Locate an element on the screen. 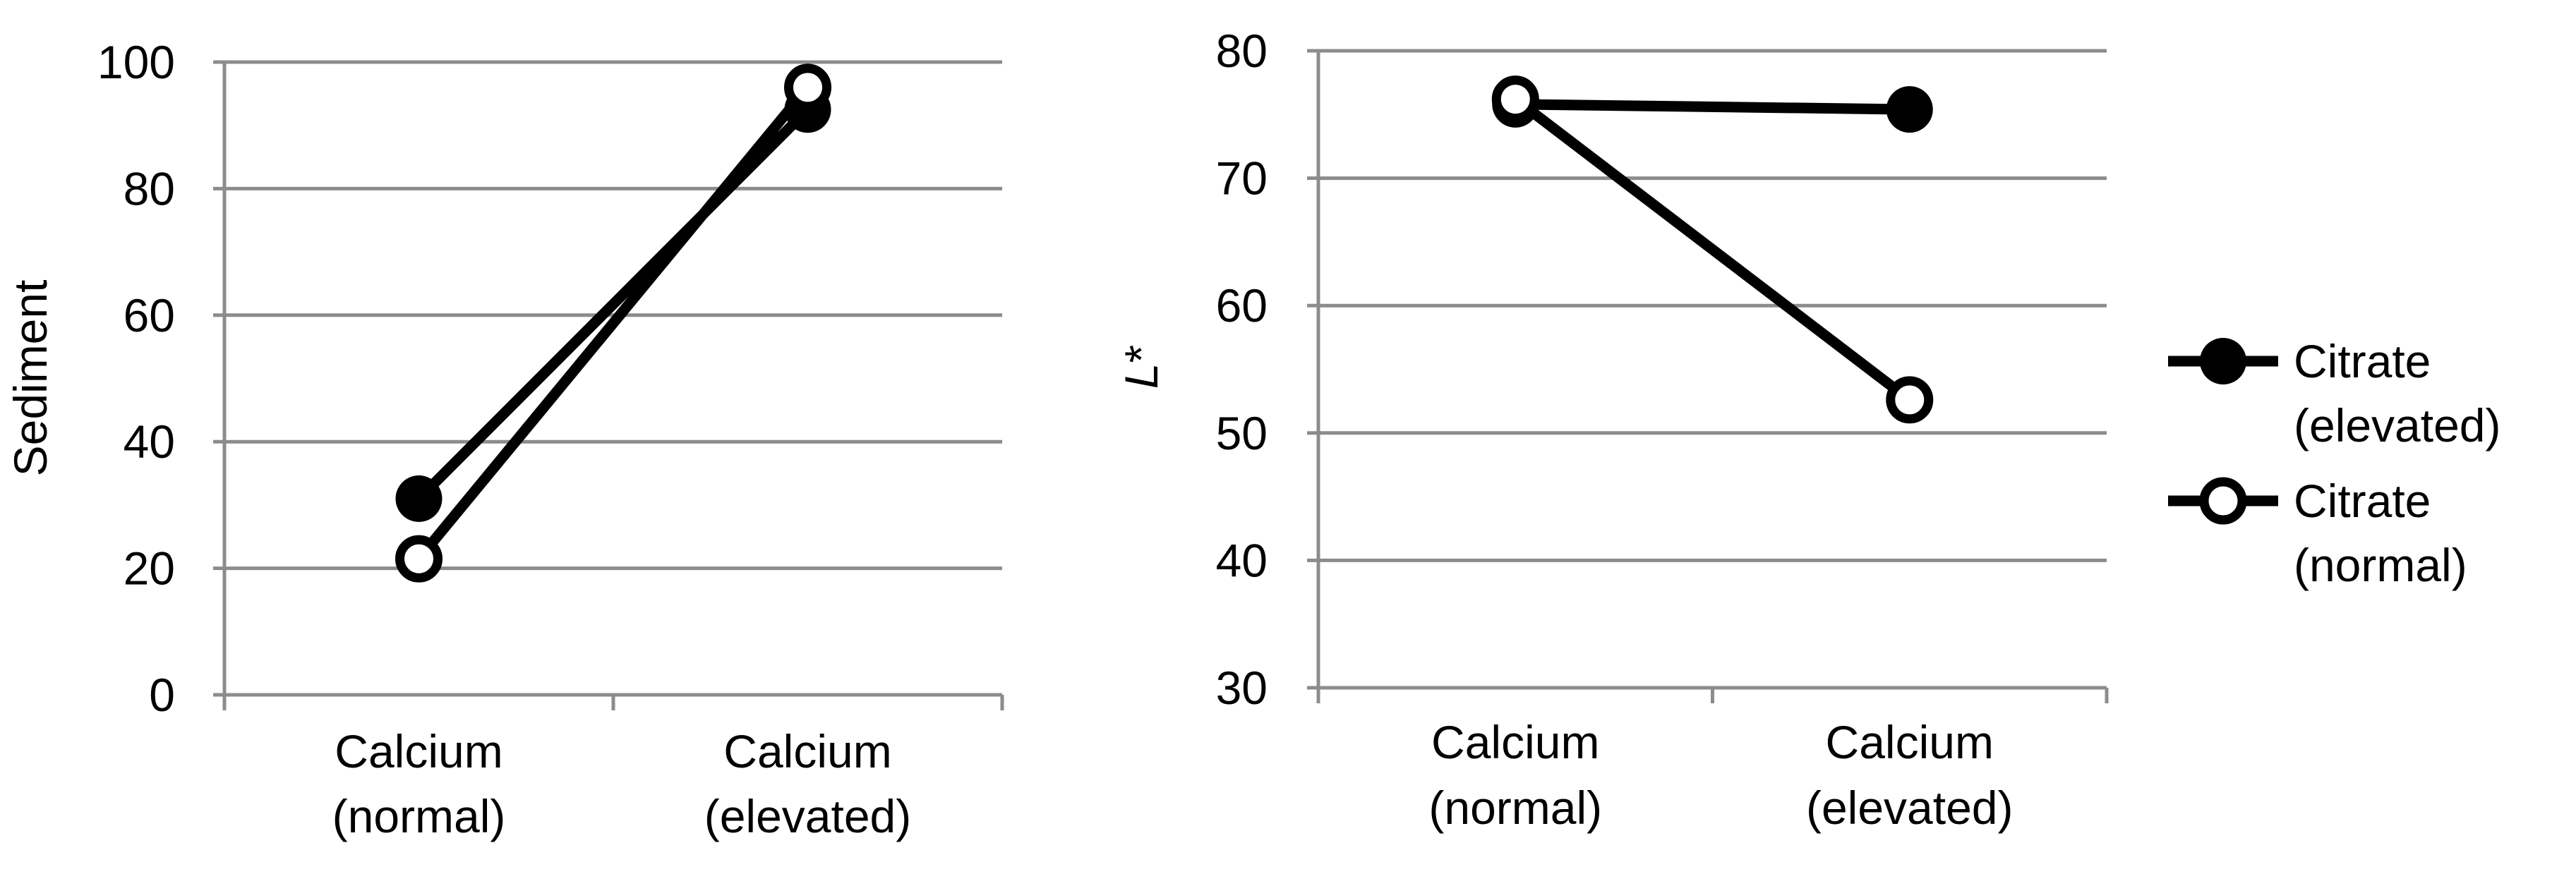  y-tick-label: 50 is located at coordinates (1242, 433).